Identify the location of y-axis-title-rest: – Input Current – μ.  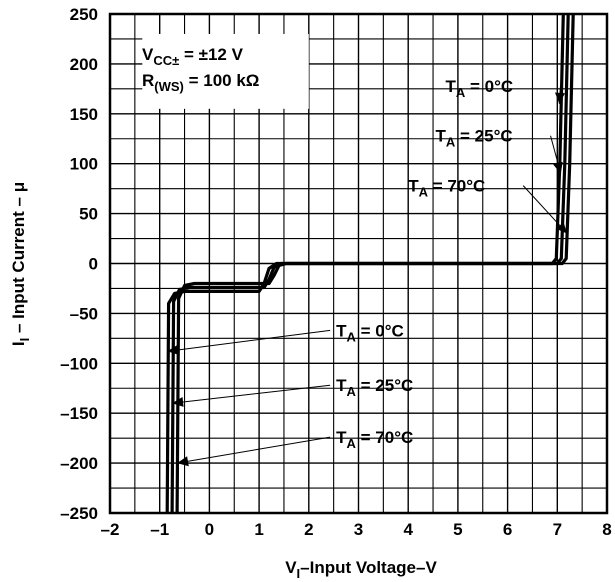
(18, 260).